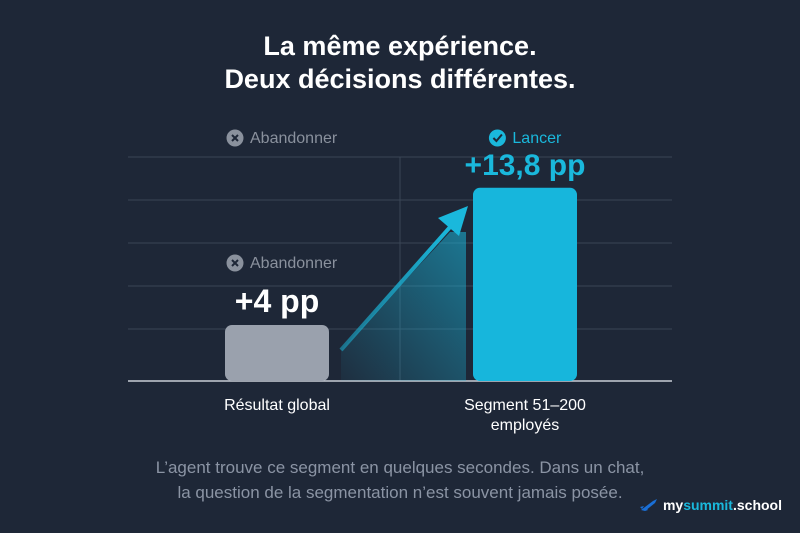 The image size is (800, 533). I want to click on data-label-1: +4 pp, so click(277, 301).